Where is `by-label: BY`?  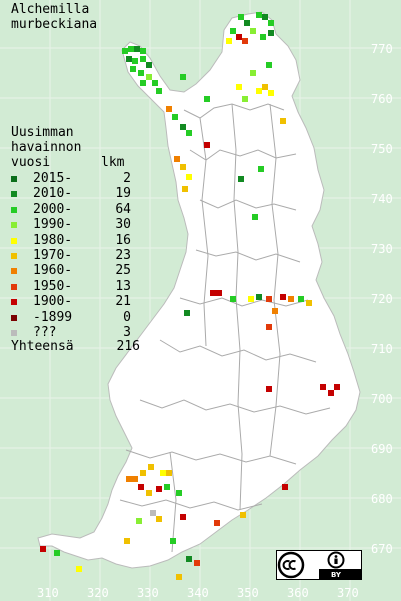 by-label: BY is located at coordinates (336, 575).